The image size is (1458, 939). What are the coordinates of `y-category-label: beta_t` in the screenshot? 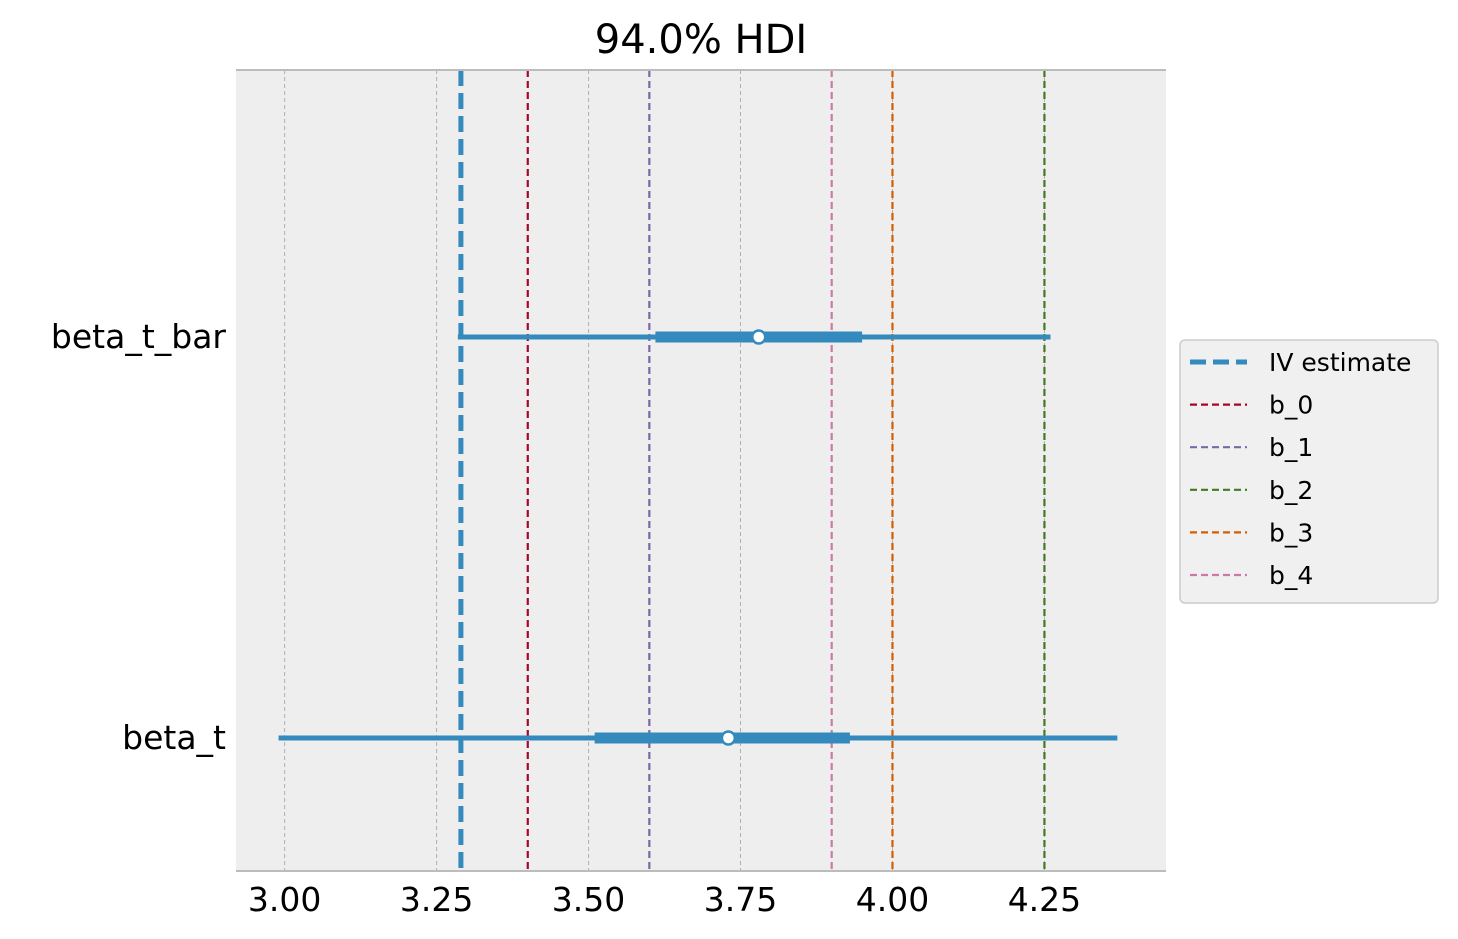 It's located at (174, 737).